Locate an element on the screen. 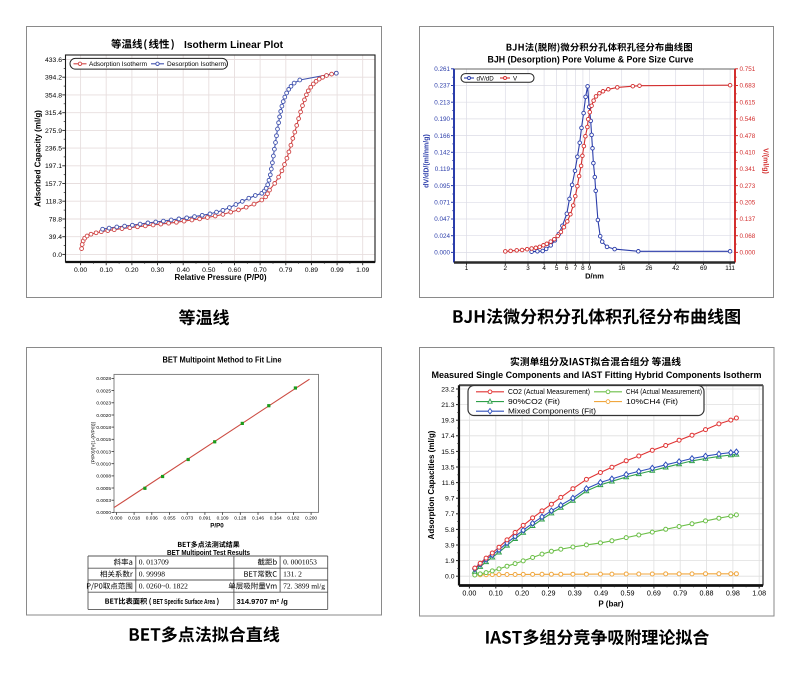  svg-text: 0. 0001053 is located at coordinates (300, 562).